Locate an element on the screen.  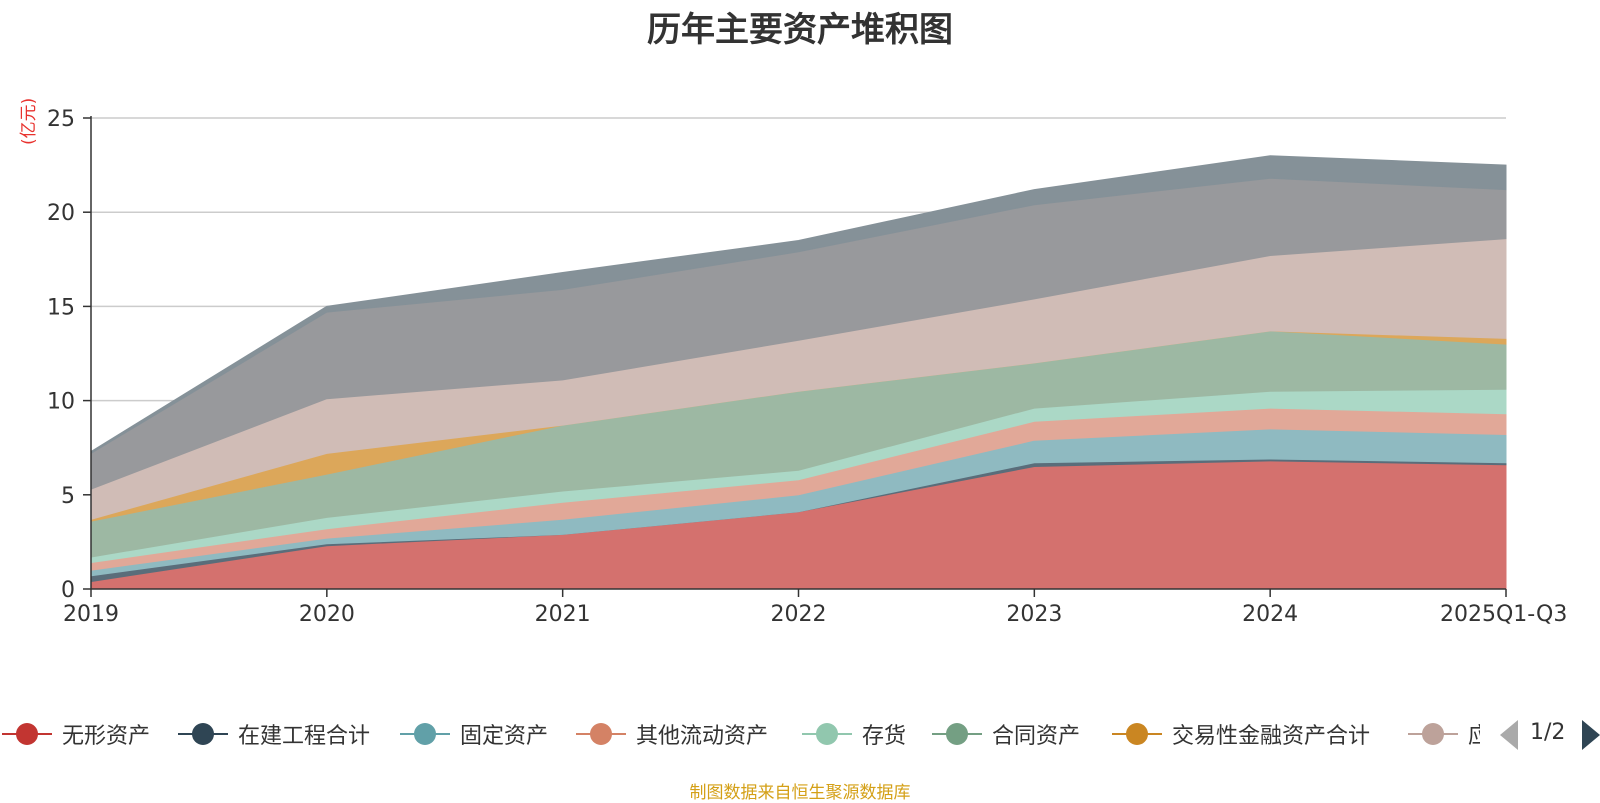
legend: 无形资产 在建工程合计 固定资产 其他流动资产 存货 合同资产 交易性金融资产合计 应 is located at coordinates (740, 734).